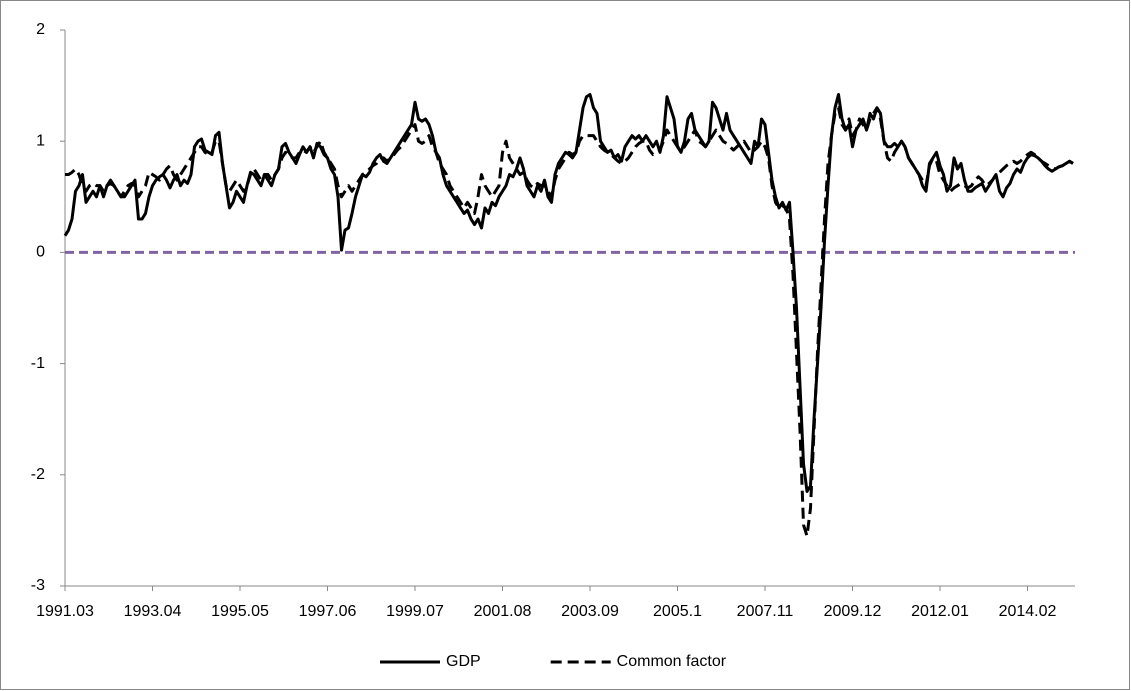  Describe the element at coordinates (328, 611) in the screenshot. I see `x-tick-label: 1997.06` at that location.